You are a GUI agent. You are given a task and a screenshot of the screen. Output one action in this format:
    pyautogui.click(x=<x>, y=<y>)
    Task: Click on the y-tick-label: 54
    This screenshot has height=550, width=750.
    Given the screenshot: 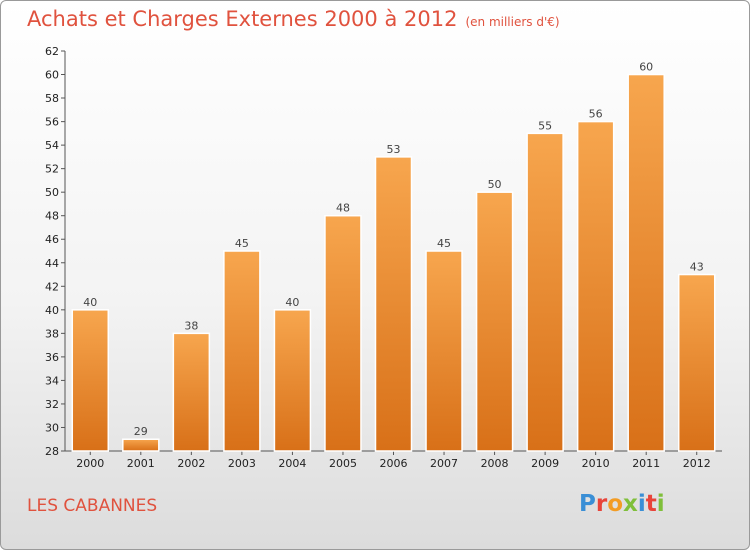 What is the action you would take?
    pyautogui.click(x=52, y=145)
    